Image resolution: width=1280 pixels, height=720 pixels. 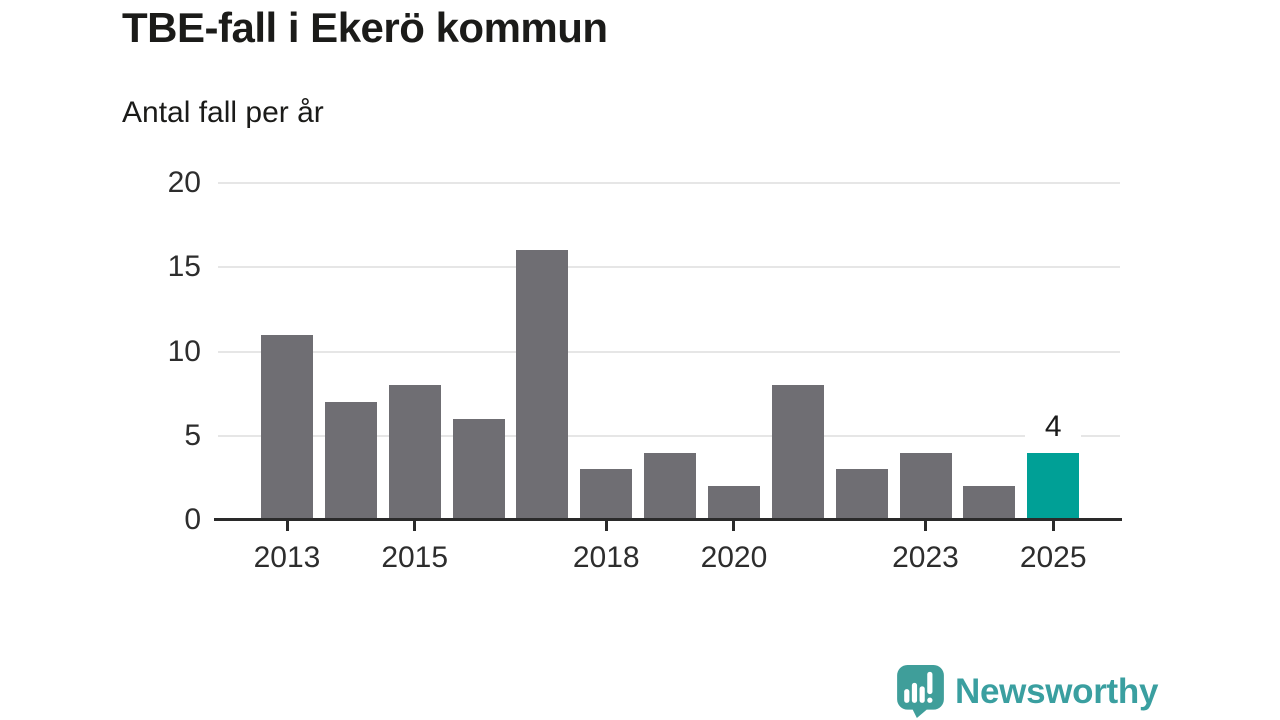 What do you see at coordinates (1053, 486) in the screenshot?
I see `bar-2025` at bounding box center [1053, 486].